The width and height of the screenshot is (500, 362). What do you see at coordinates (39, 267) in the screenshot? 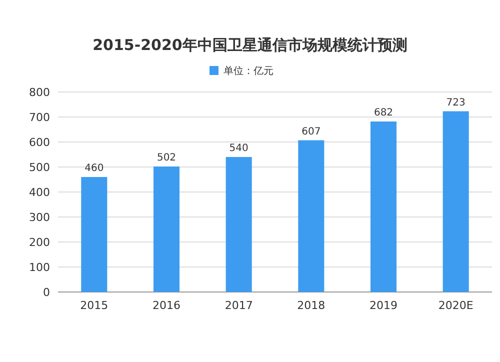
I see `y-tick-label: 100` at bounding box center [39, 267].